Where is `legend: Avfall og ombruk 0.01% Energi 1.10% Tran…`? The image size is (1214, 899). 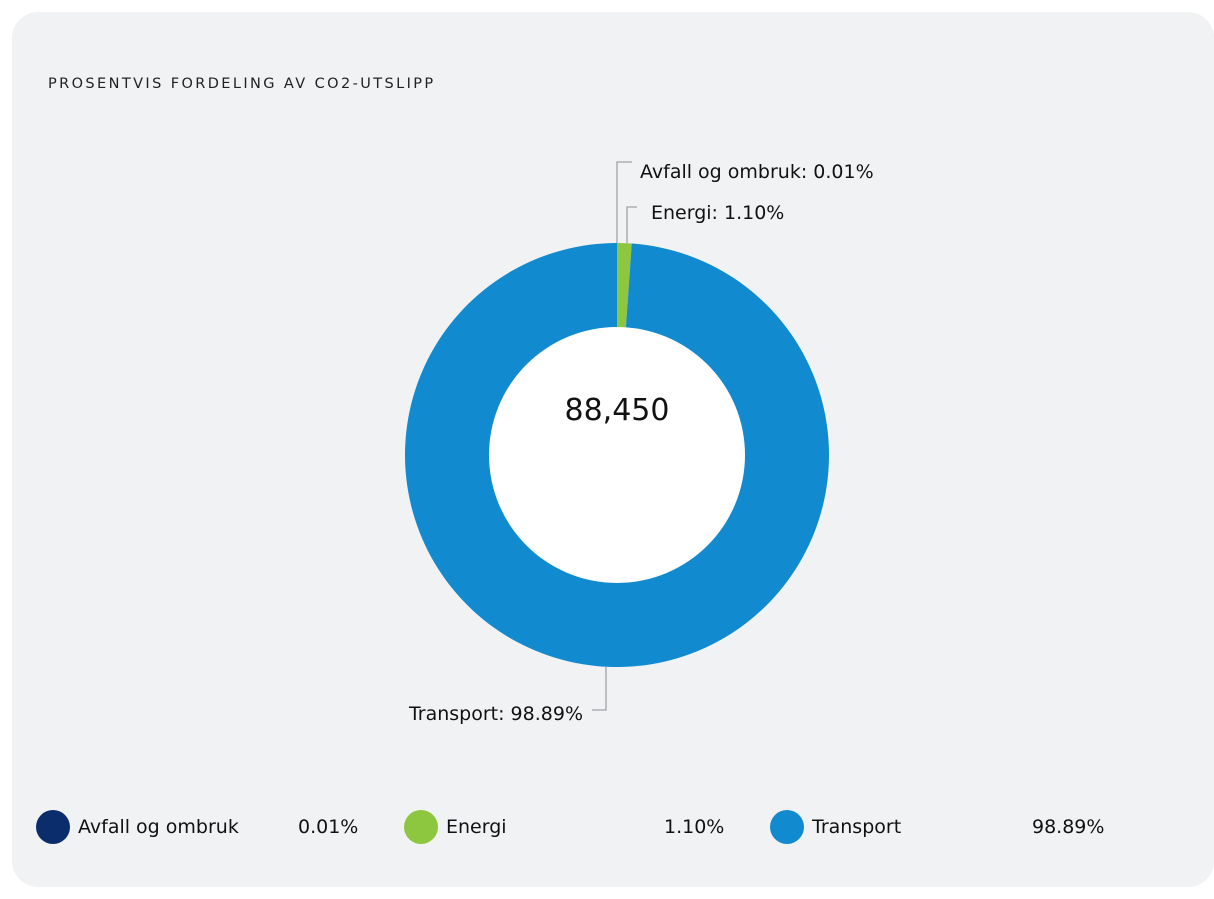
legend: Avfall og ombruk 0.01% Energi 1.10% Tran… is located at coordinates (616, 827).